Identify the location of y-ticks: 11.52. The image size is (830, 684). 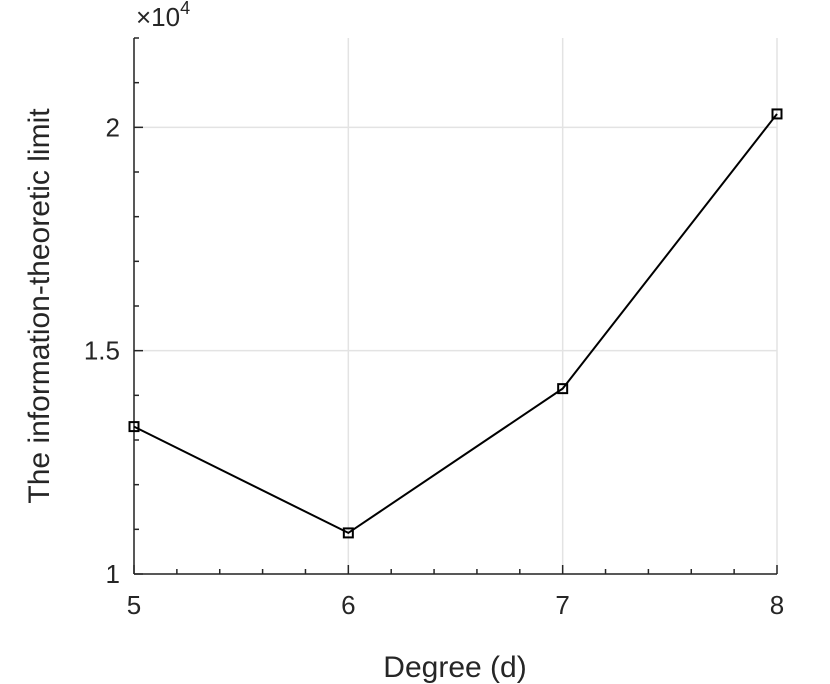
(113, 350).